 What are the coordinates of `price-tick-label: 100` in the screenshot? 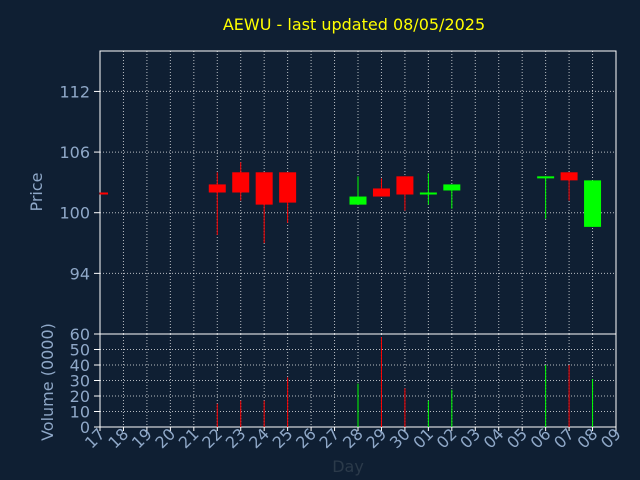 It's located at (74, 213).